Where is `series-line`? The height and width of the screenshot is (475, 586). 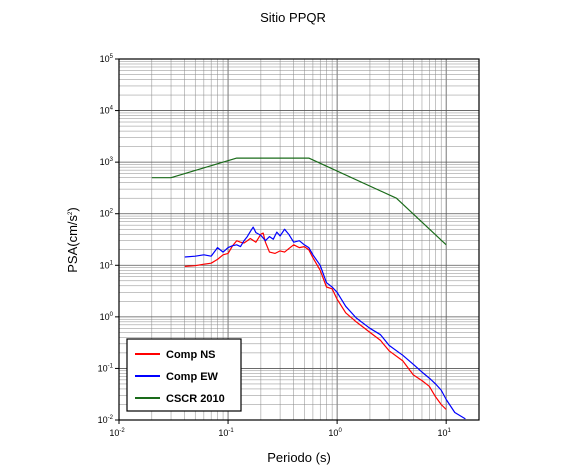 series-line is located at coordinates (299, 201).